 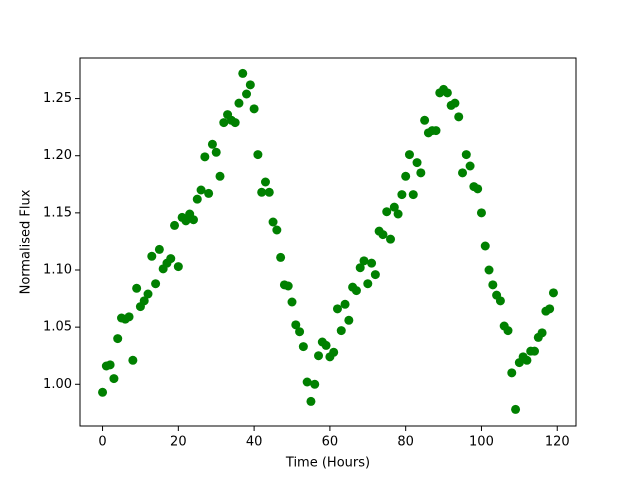 I want to click on x-tick-label: 40, so click(x=254, y=442).